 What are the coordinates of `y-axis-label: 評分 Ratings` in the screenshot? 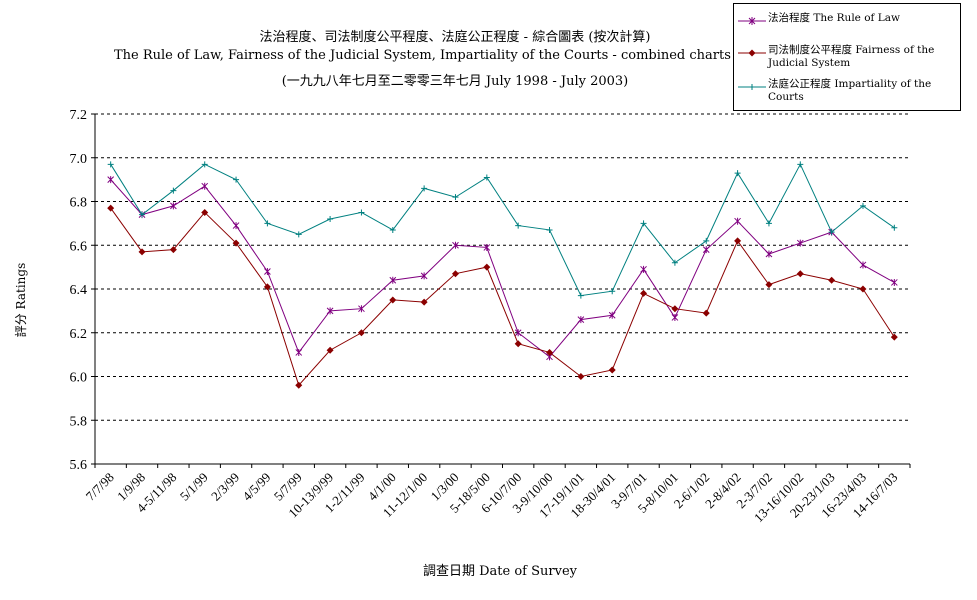 It's located at (21, 300).